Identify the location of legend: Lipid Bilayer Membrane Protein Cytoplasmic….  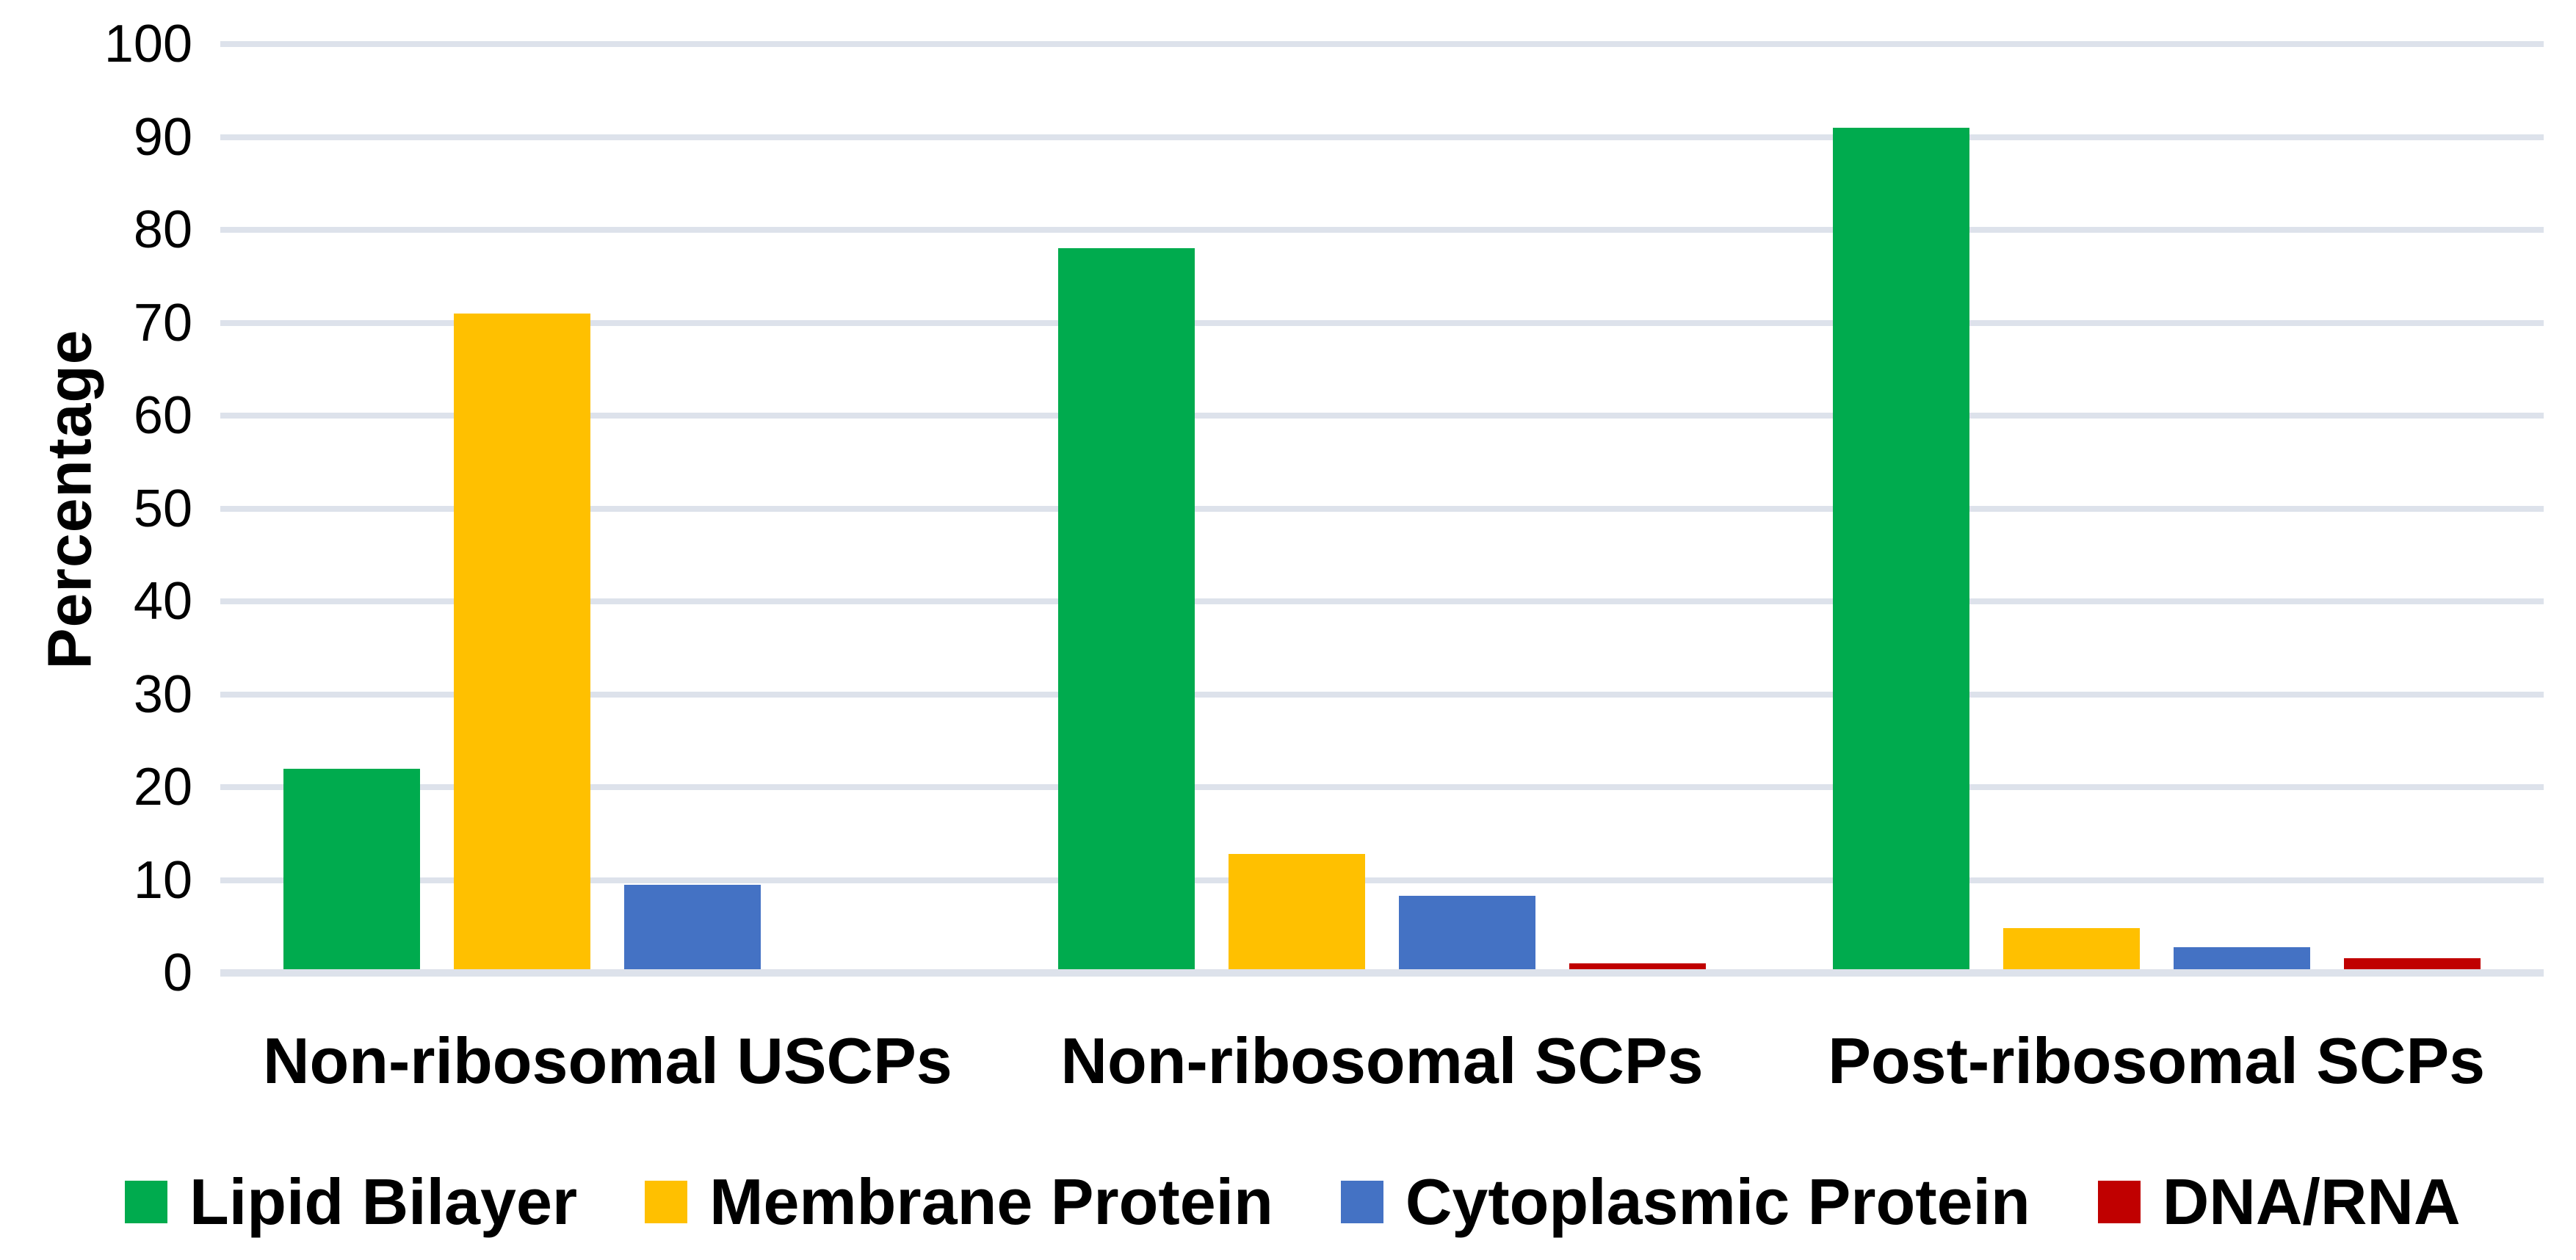
(1293, 1202).